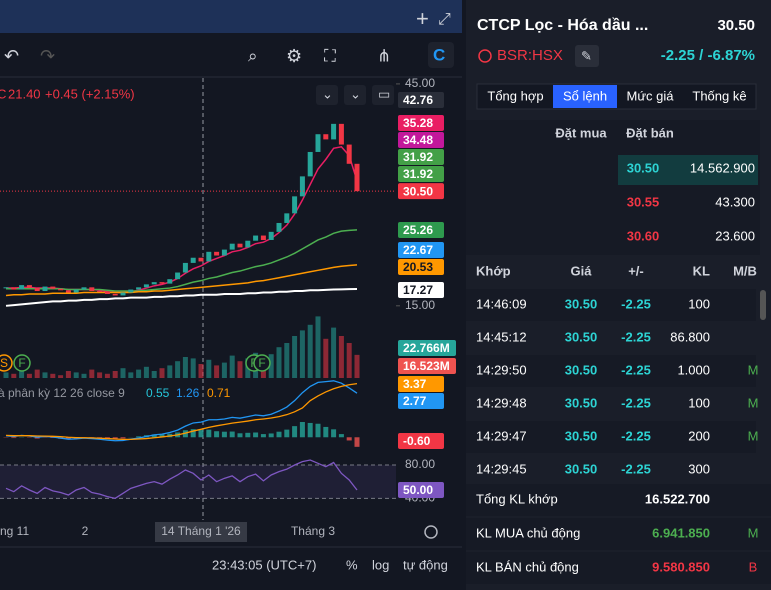 Image resolution: width=771 pixels, height=590 pixels. Describe the element at coordinates (708, 55) in the screenshot. I see `price-change: -2.25 / -6.87%` at that location.